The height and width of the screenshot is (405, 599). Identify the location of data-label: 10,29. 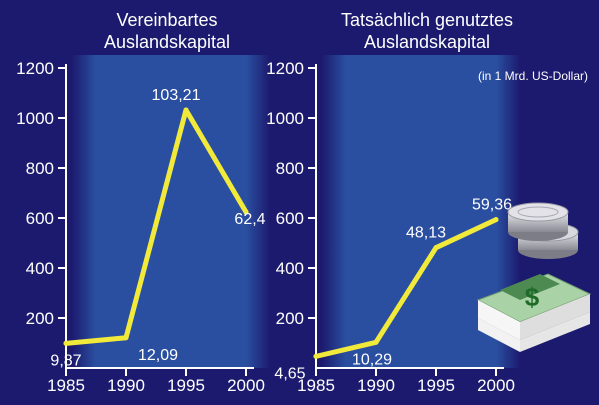
(372, 359).